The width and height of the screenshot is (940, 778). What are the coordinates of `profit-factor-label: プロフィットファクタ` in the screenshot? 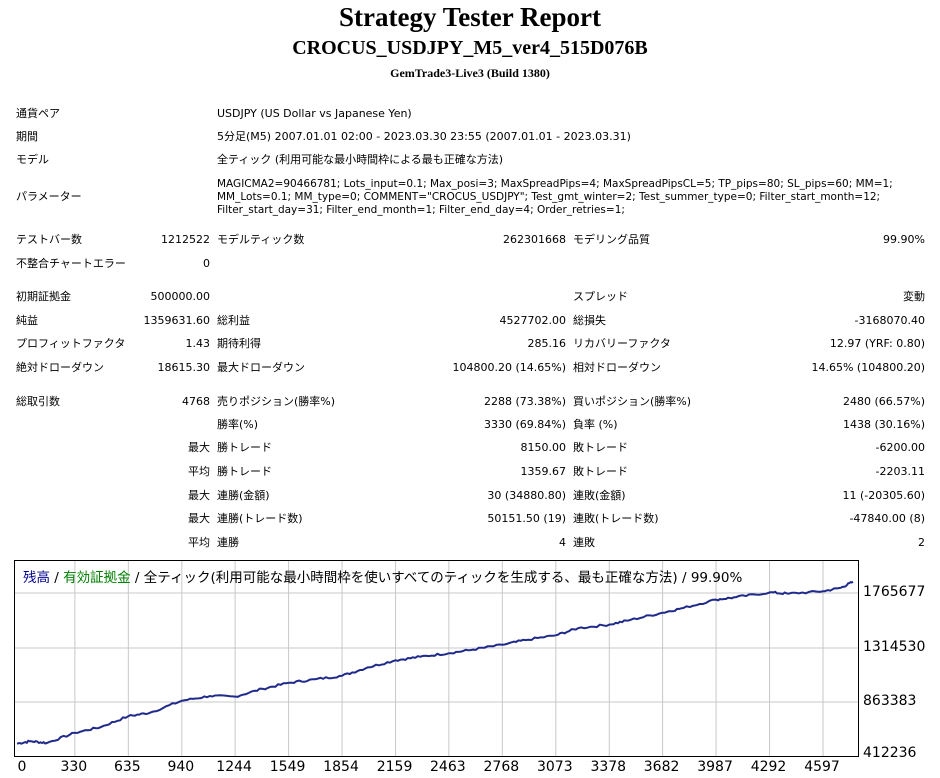 It's located at (71, 343).